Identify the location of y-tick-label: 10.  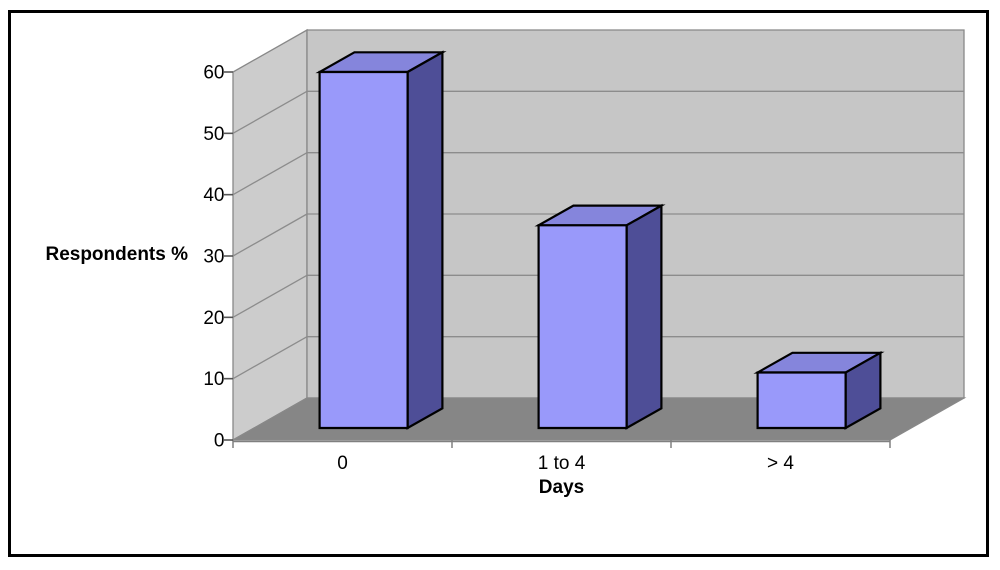
(213, 379).